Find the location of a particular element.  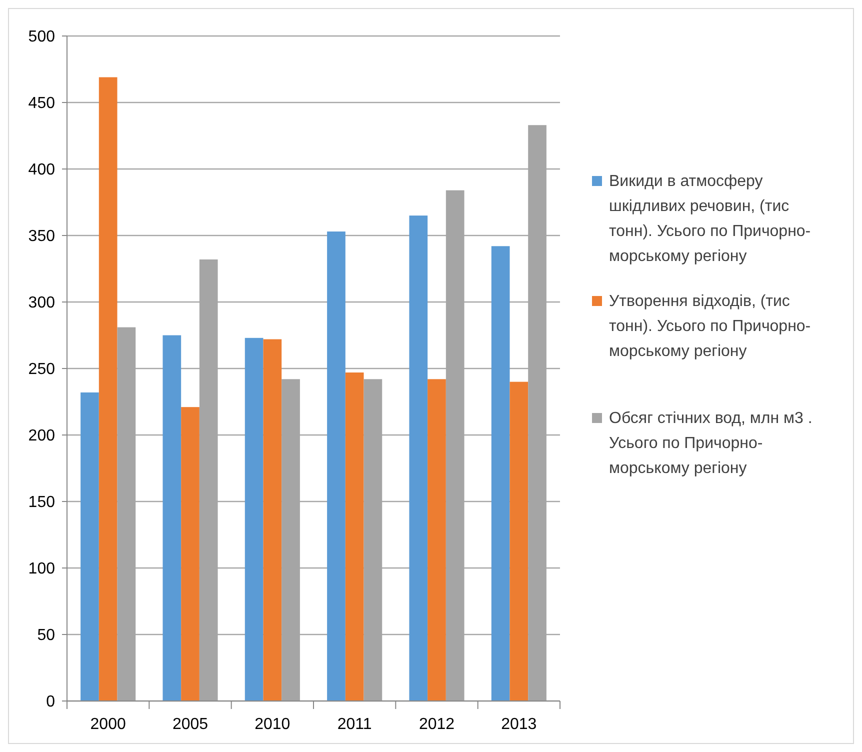

y-tick-label: 0 is located at coordinates (51, 702).